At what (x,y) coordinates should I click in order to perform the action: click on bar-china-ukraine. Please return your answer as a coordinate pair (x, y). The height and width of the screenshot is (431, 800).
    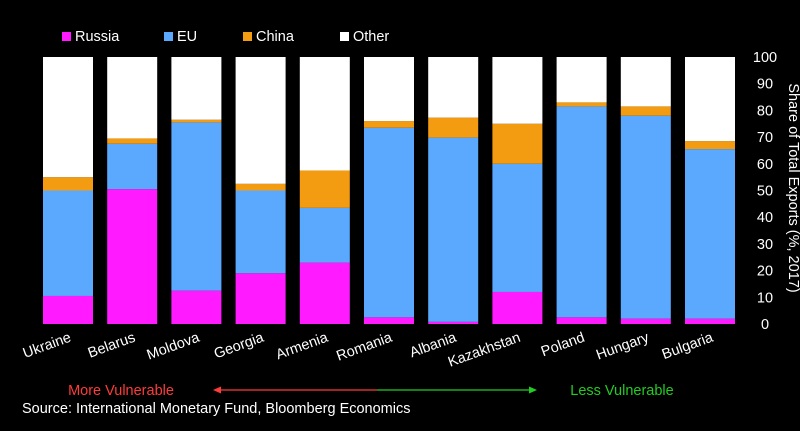
    Looking at the image, I should click on (68, 184).